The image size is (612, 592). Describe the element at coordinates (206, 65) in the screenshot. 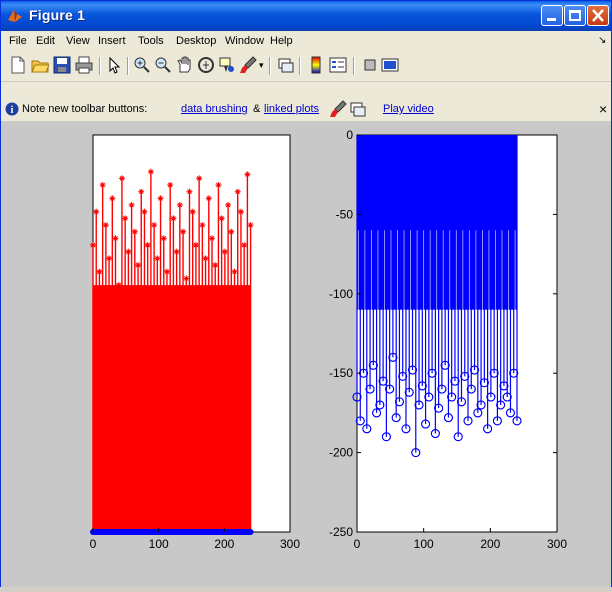

I see `rotate-3d-icon` at that location.